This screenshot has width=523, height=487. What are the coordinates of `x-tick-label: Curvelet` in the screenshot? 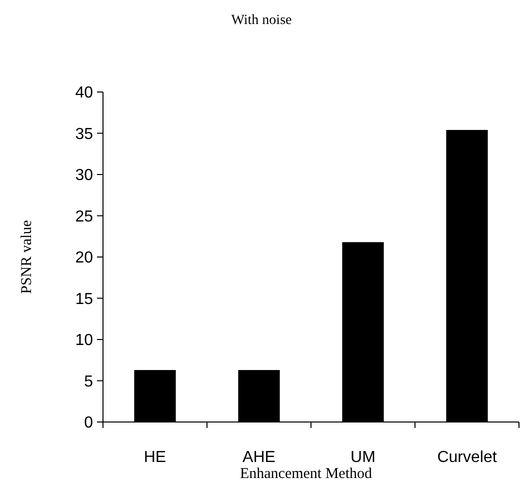 It's located at (467, 457).